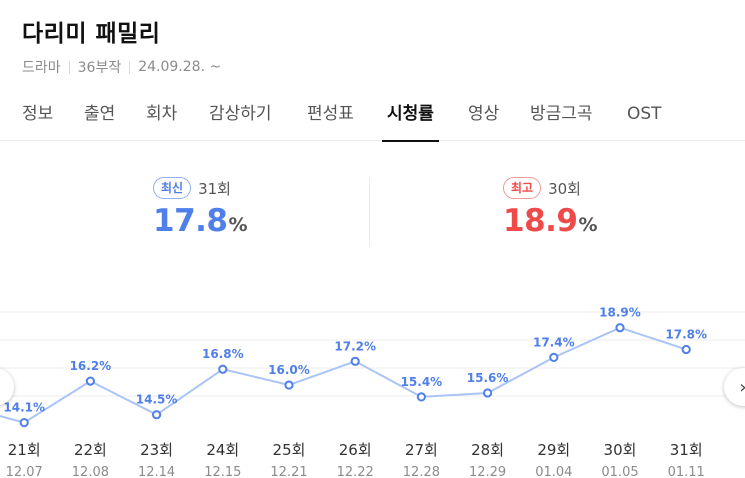 The width and height of the screenshot is (745, 478). What do you see at coordinates (24, 408) in the screenshot?
I see `data-label: 14.1%` at bounding box center [24, 408].